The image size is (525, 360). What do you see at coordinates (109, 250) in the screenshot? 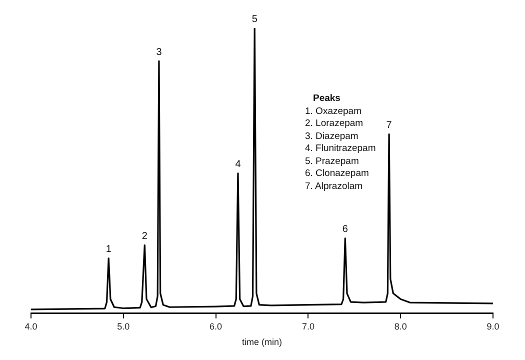
I see `annotation: 1` at bounding box center [109, 250].